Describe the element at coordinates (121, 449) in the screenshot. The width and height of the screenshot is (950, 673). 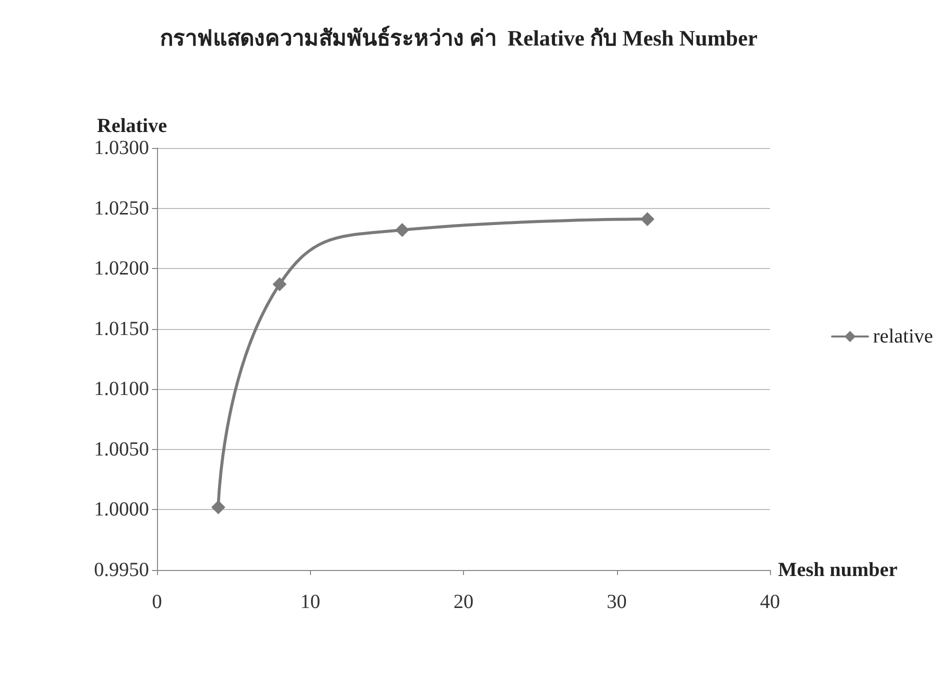
I see `y-tick-label: 1.0050` at that location.